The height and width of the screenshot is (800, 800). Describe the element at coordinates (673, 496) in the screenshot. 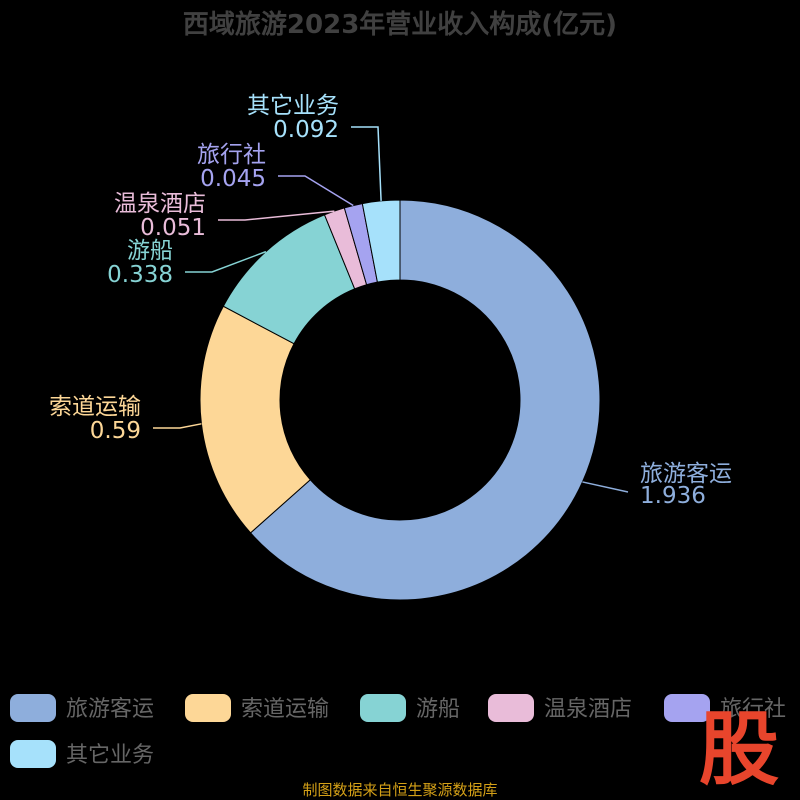

I see `slice-label-value-tour-transport: 1.936` at that location.